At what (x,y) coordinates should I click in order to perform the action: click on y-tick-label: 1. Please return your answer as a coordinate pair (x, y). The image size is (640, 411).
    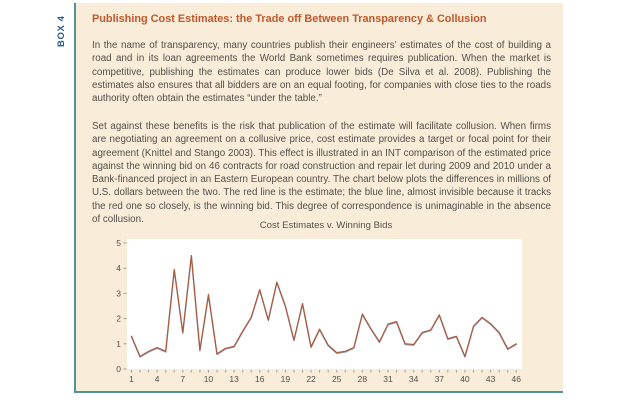
    Looking at the image, I should click on (118, 344).